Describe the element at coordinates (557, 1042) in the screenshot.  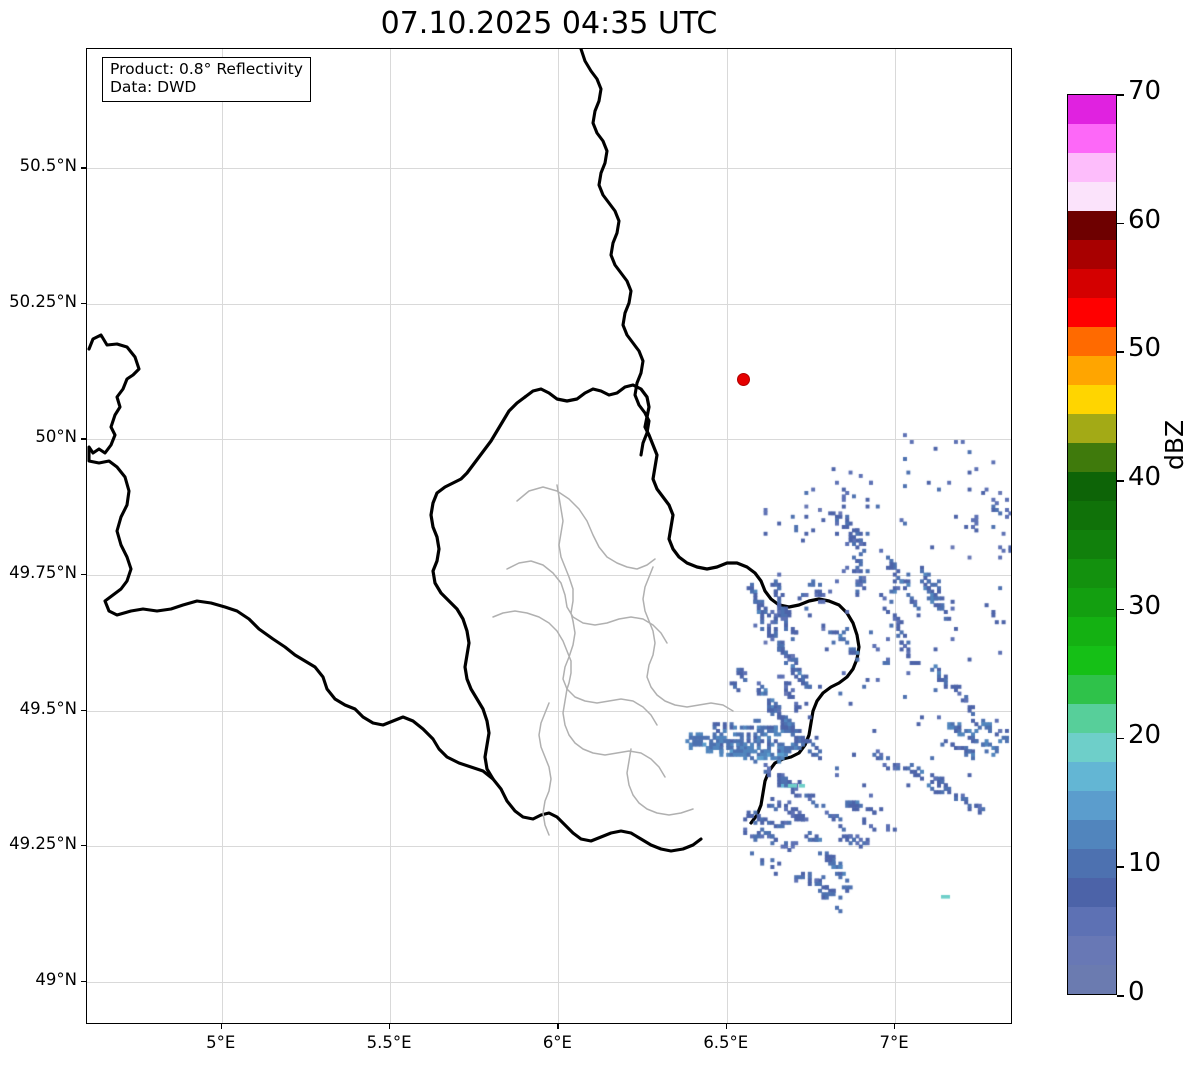
I see `x-axis-tick-label: 6°E` at that location.